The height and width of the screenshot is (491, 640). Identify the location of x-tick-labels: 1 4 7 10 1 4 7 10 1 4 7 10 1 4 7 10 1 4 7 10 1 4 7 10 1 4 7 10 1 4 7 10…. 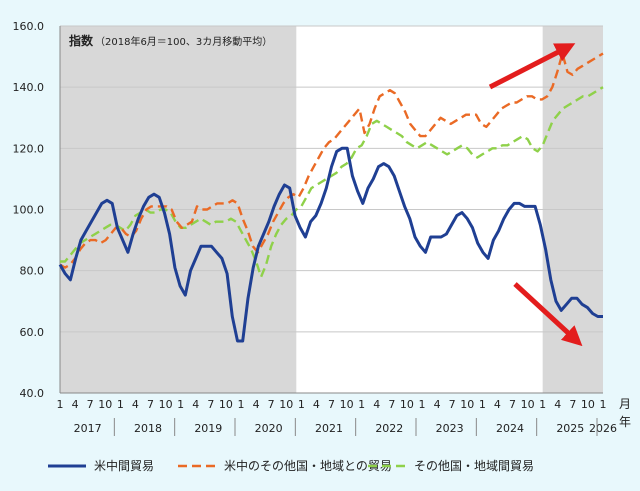
(337, 417).